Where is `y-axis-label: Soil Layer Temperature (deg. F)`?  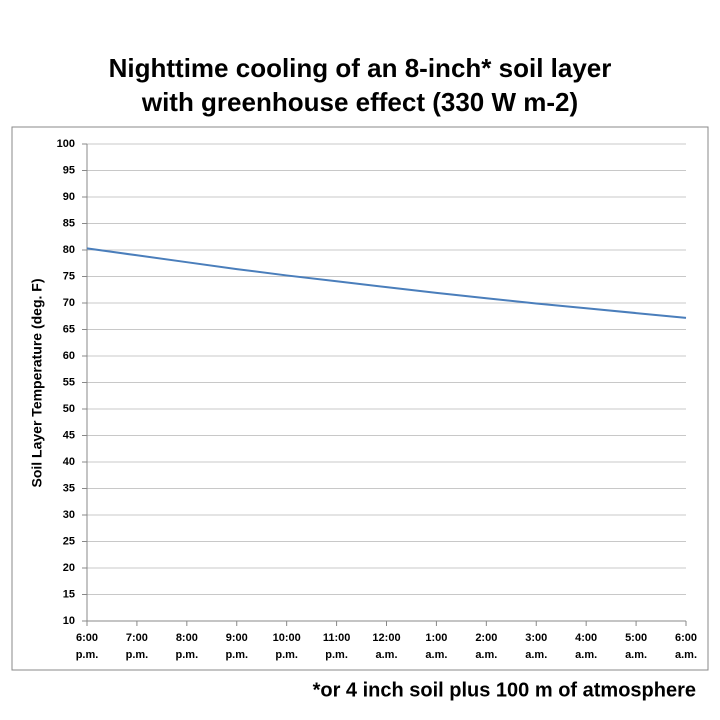
y-axis-label: Soil Layer Temperature (deg. F) is located at coordinates (37, 382).